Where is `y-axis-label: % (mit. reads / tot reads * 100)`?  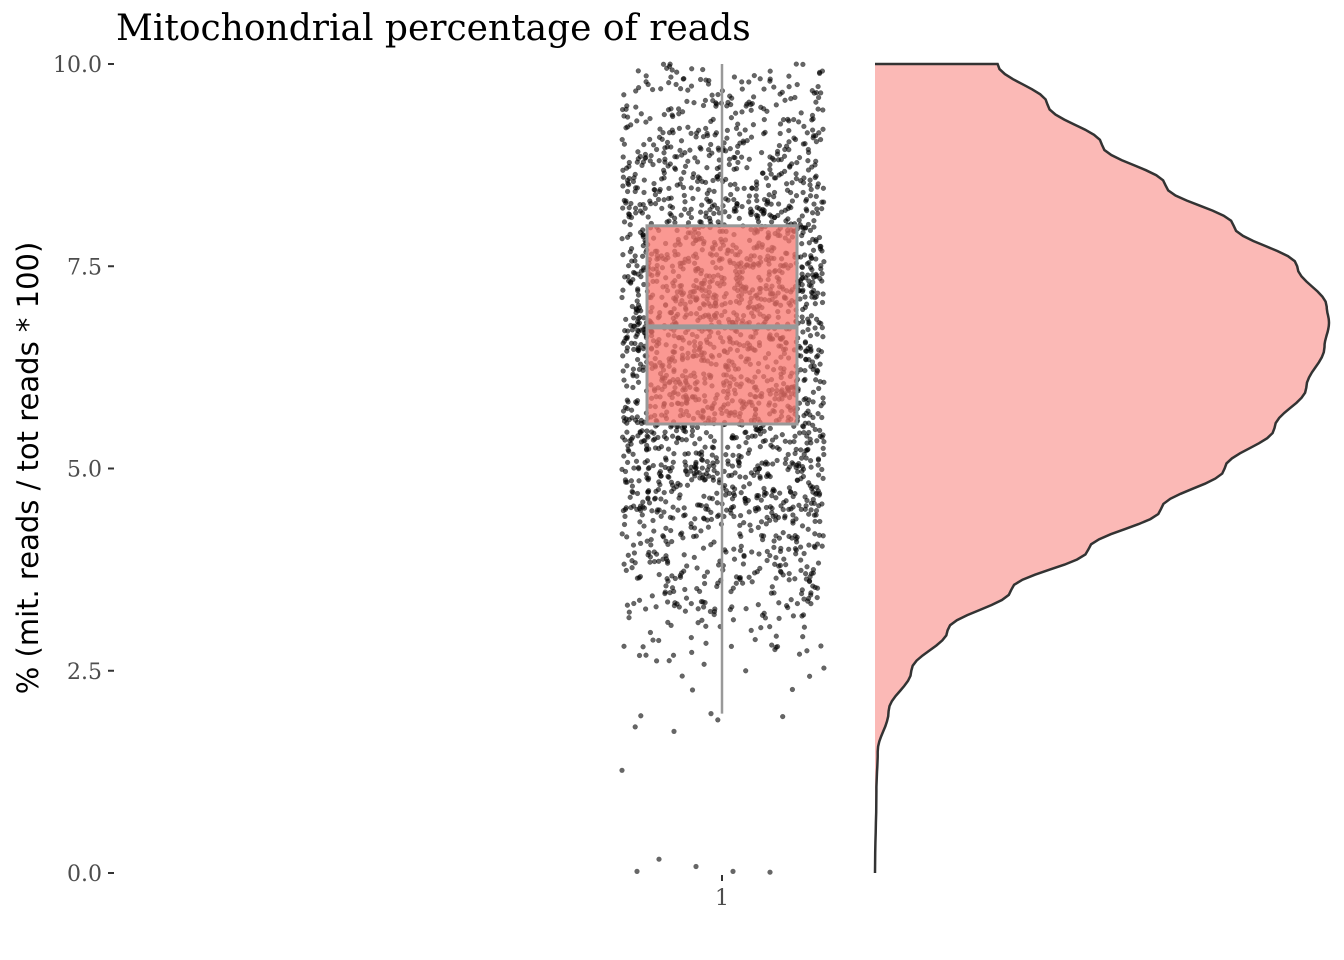
y-axis-label: % (mit. reads / tot reads * 100) is located at coordinates (28, 468).